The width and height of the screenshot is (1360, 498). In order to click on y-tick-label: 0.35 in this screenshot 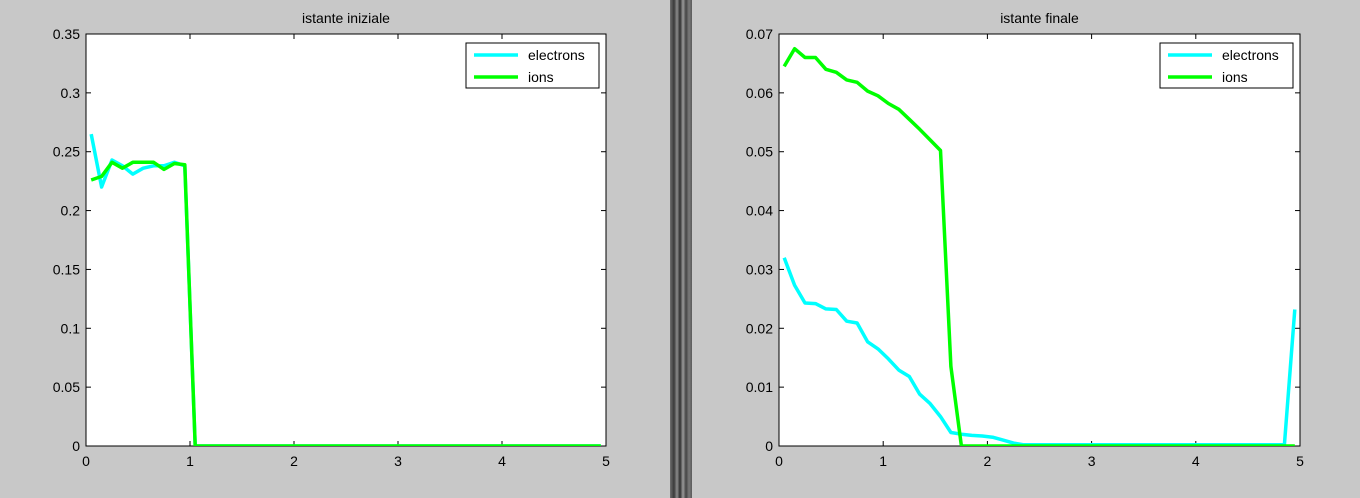, I will do `click(66, 34)`.